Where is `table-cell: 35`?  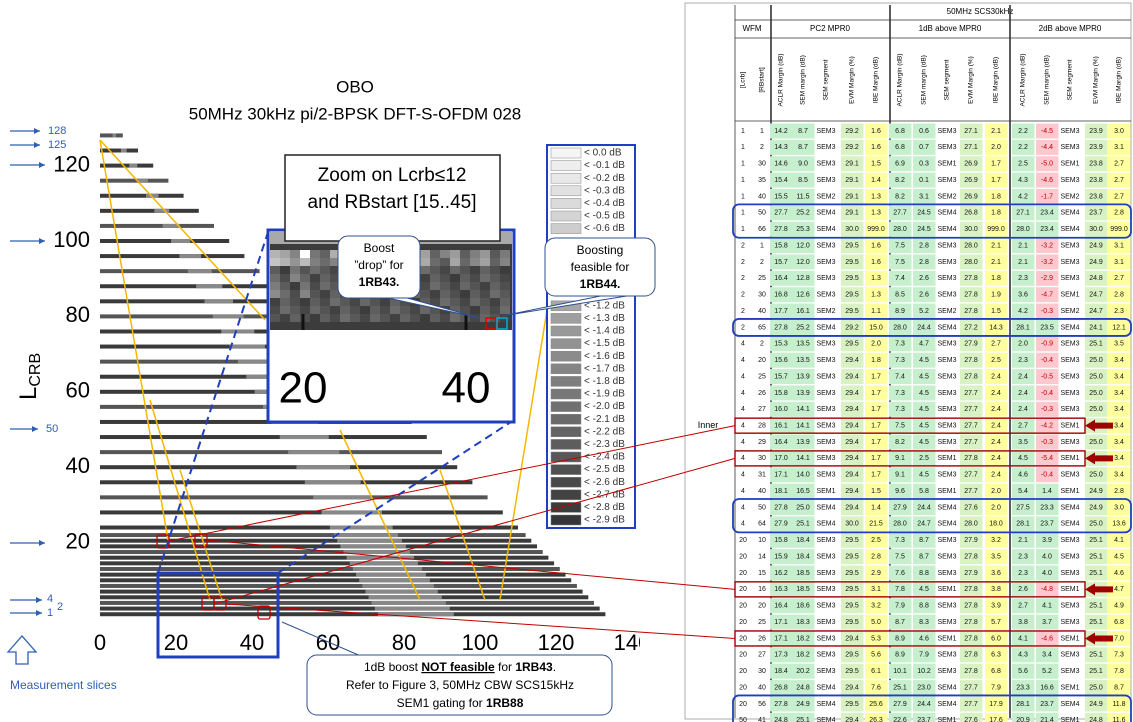 table-cell: 35 is located at coordinates (762, 180).